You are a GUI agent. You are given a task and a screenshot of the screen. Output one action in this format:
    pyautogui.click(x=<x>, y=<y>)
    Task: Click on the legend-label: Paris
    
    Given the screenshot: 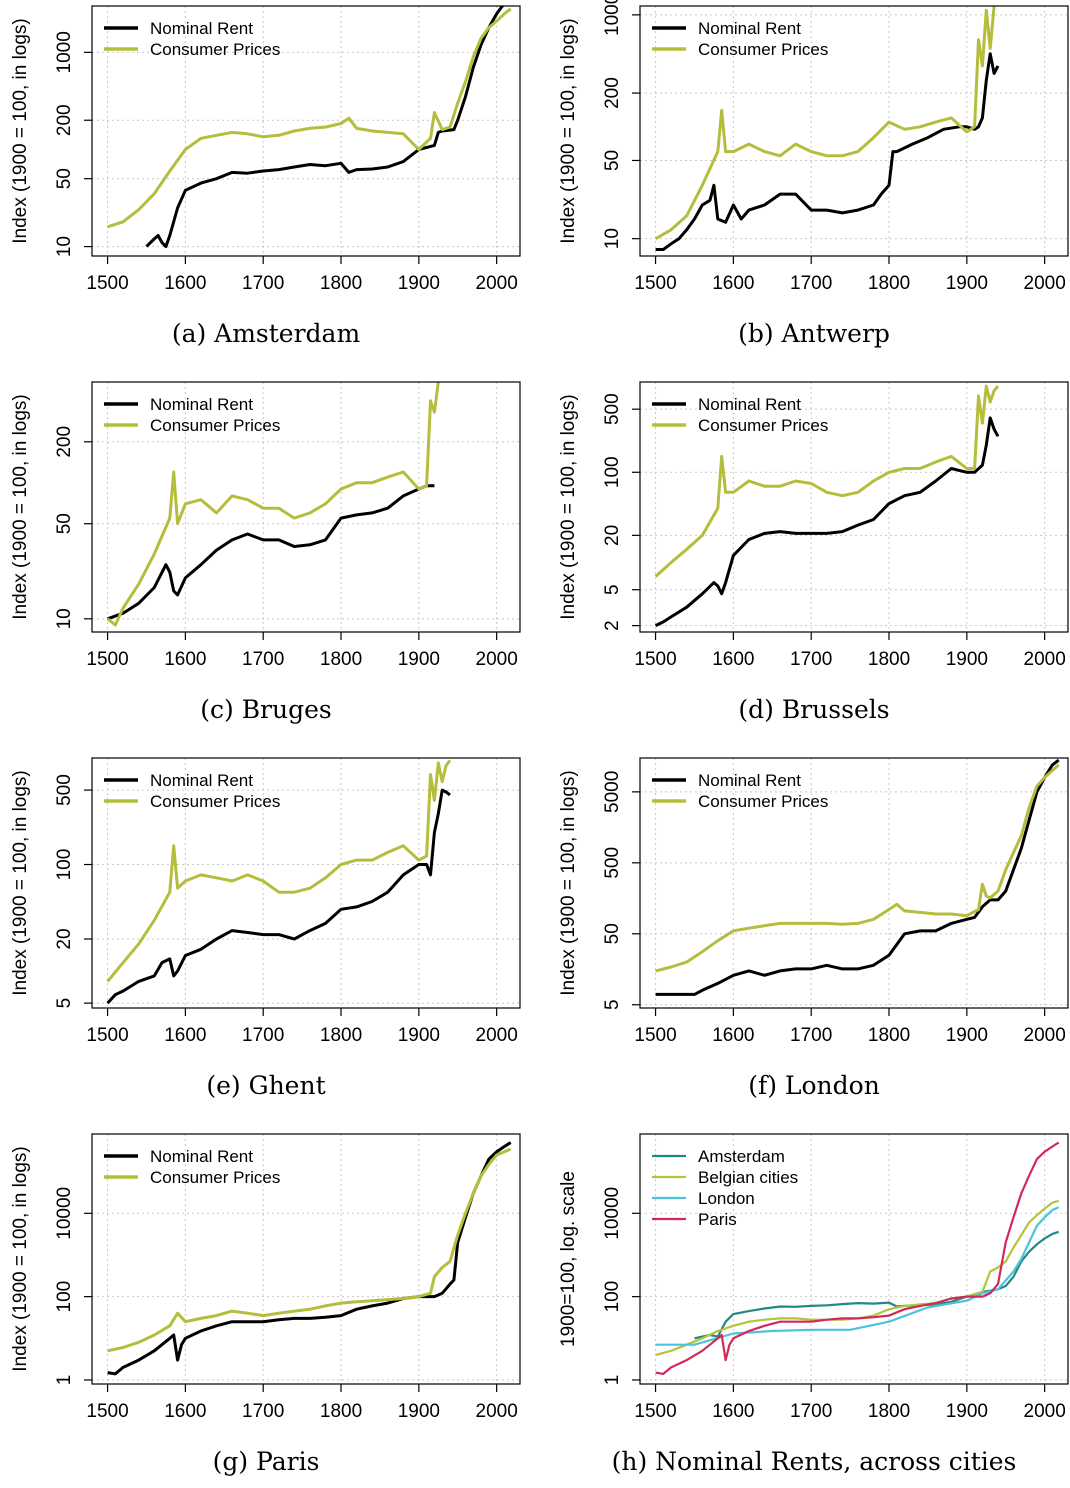 What is the action you would take?
    pyautogui.click(x=717, y=1219)
    